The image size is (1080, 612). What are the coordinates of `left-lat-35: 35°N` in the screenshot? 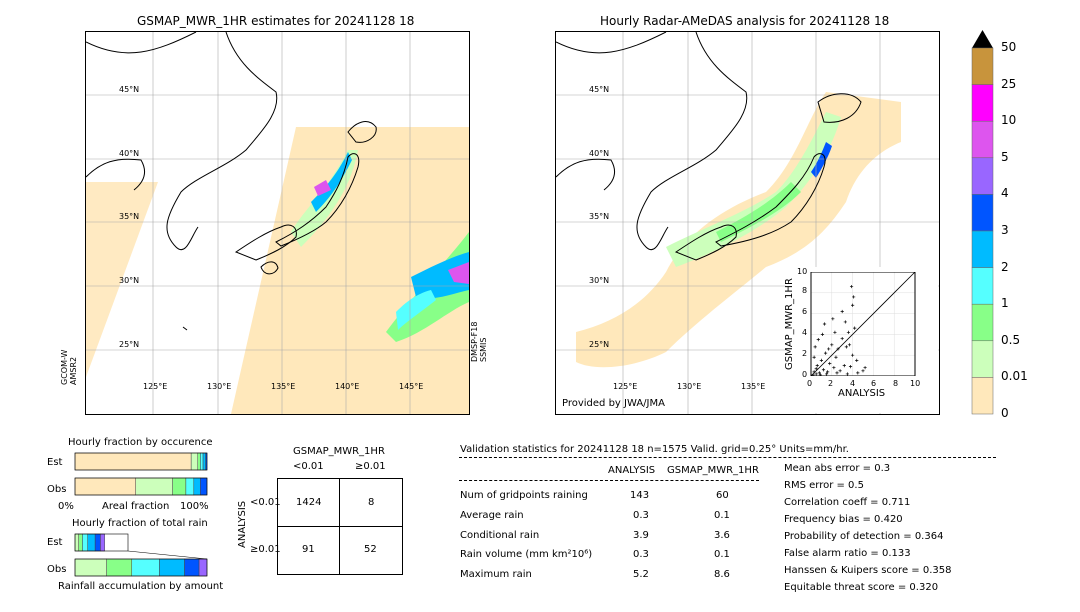 It's located at (129, 216).